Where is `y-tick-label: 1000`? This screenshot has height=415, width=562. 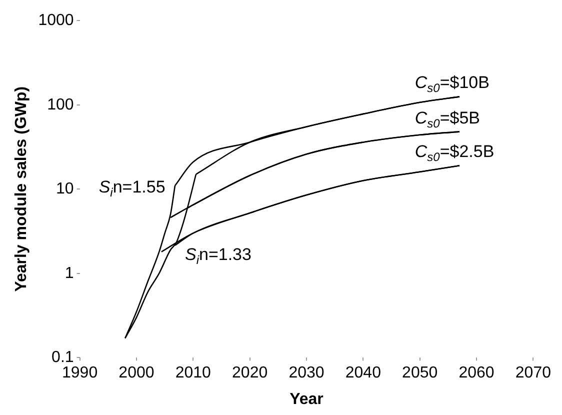
y-tick-label: 1000 is located at coordinates (56, 21).